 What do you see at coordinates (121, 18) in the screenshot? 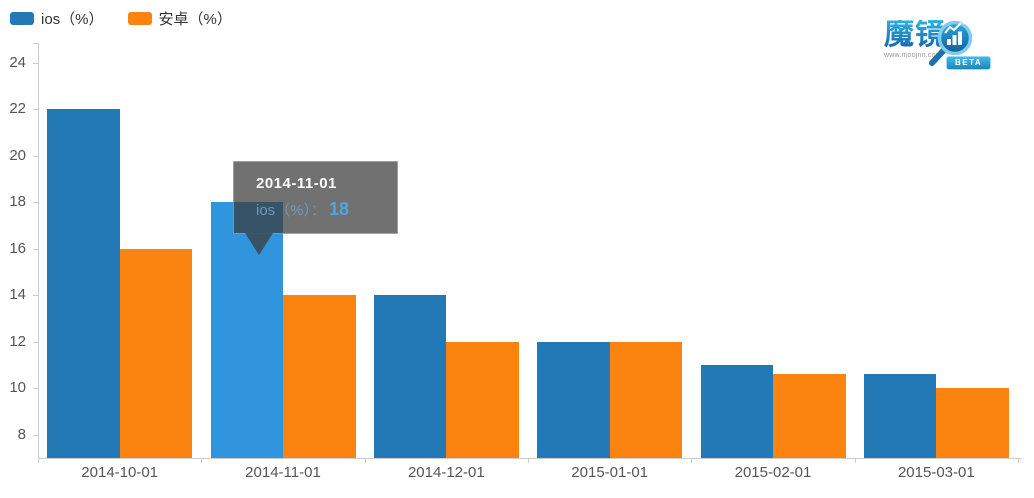
I see `legend: ios（%） 安卓（%）` at bounding box center [121, 18].